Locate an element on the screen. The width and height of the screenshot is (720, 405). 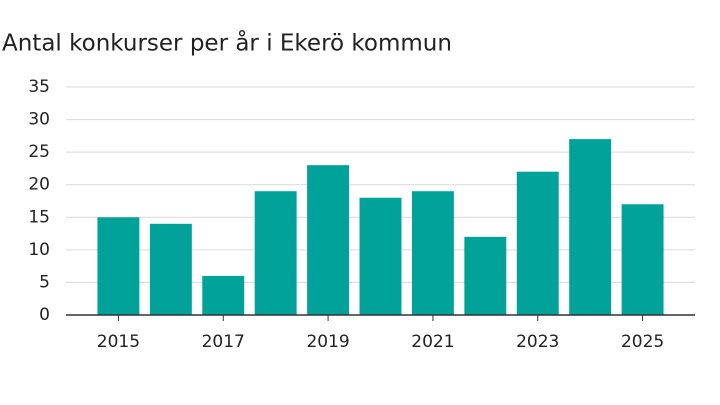
x-tick-label: 2023 is located at coordinates (537, 342).